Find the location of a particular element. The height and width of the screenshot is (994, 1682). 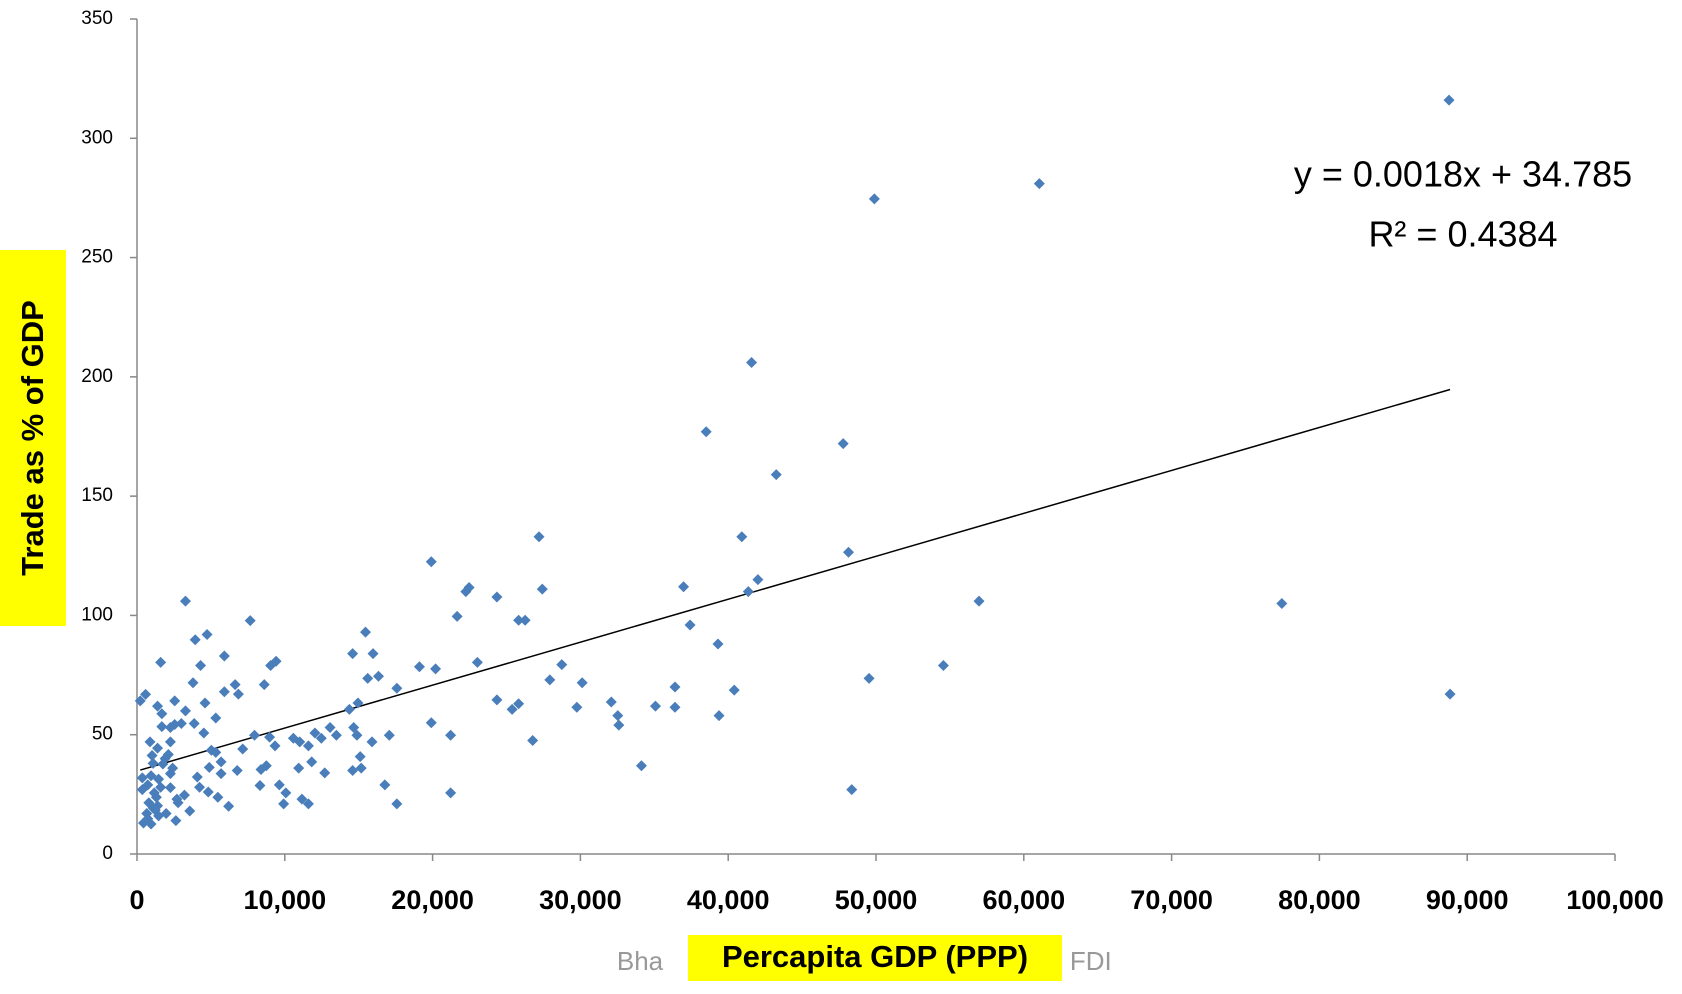

x-tick-label: 0 is located at coordinates (136, 900).